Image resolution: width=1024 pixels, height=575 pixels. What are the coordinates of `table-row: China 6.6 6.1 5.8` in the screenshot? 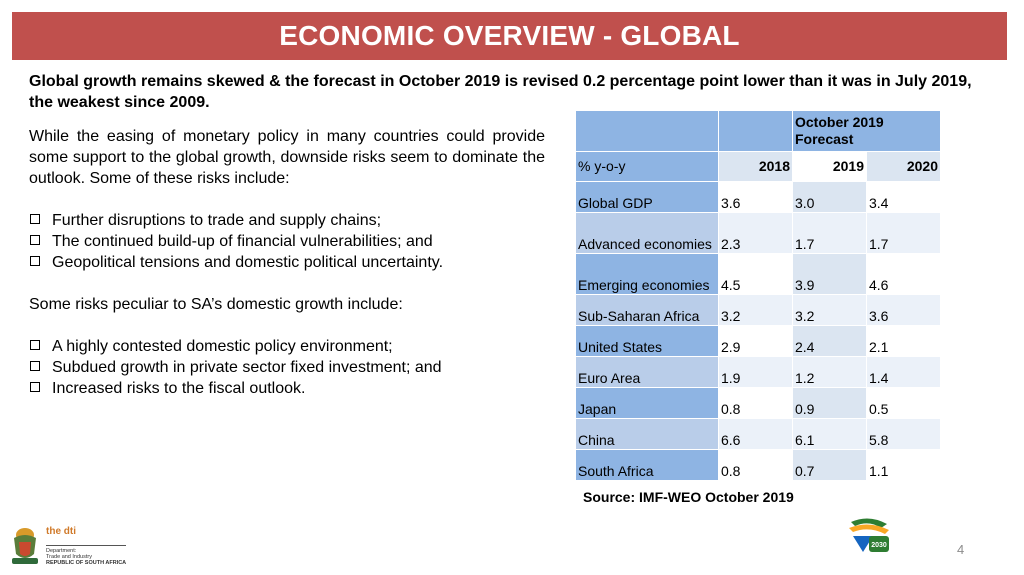 It's located at (795, 434).